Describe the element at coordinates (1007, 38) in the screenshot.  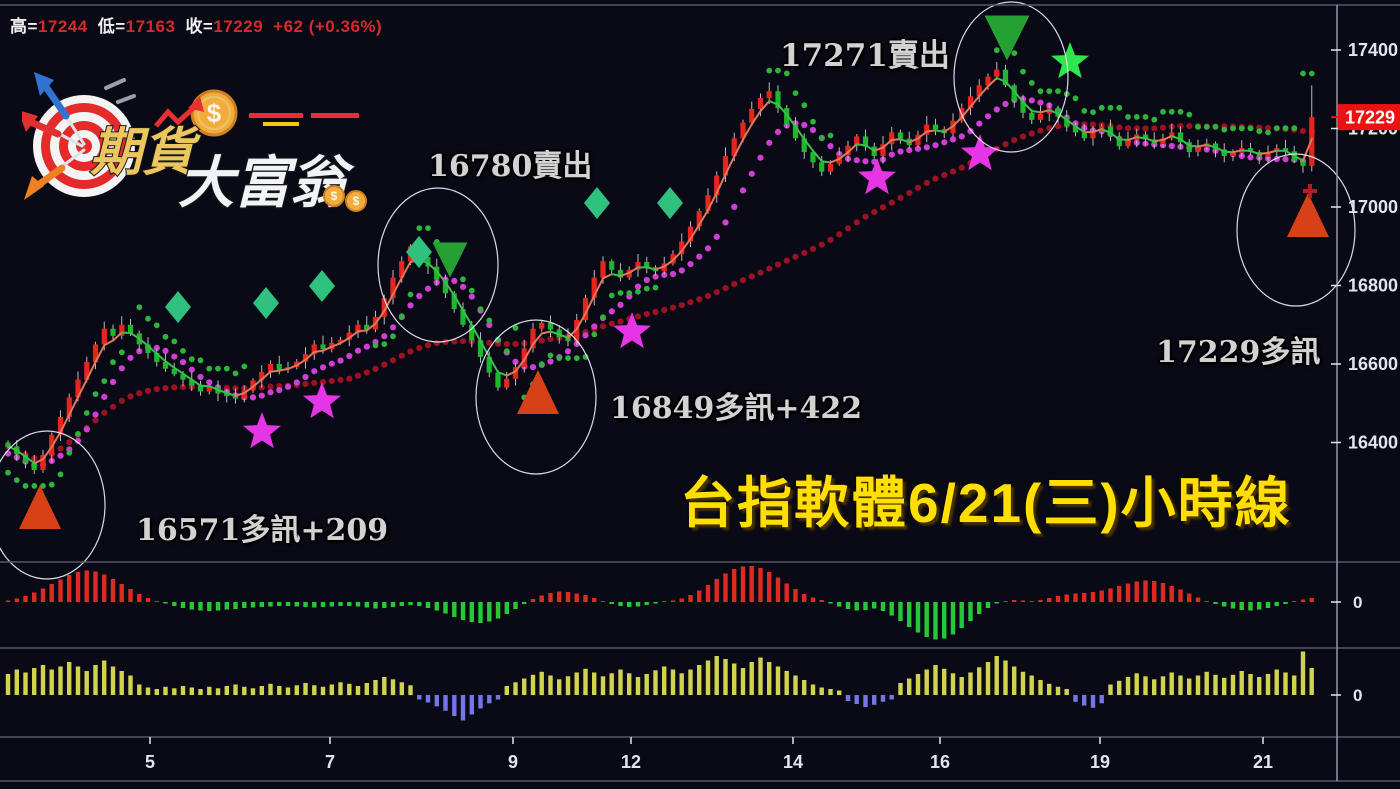
I see `sell-signal-triangle` at that location.